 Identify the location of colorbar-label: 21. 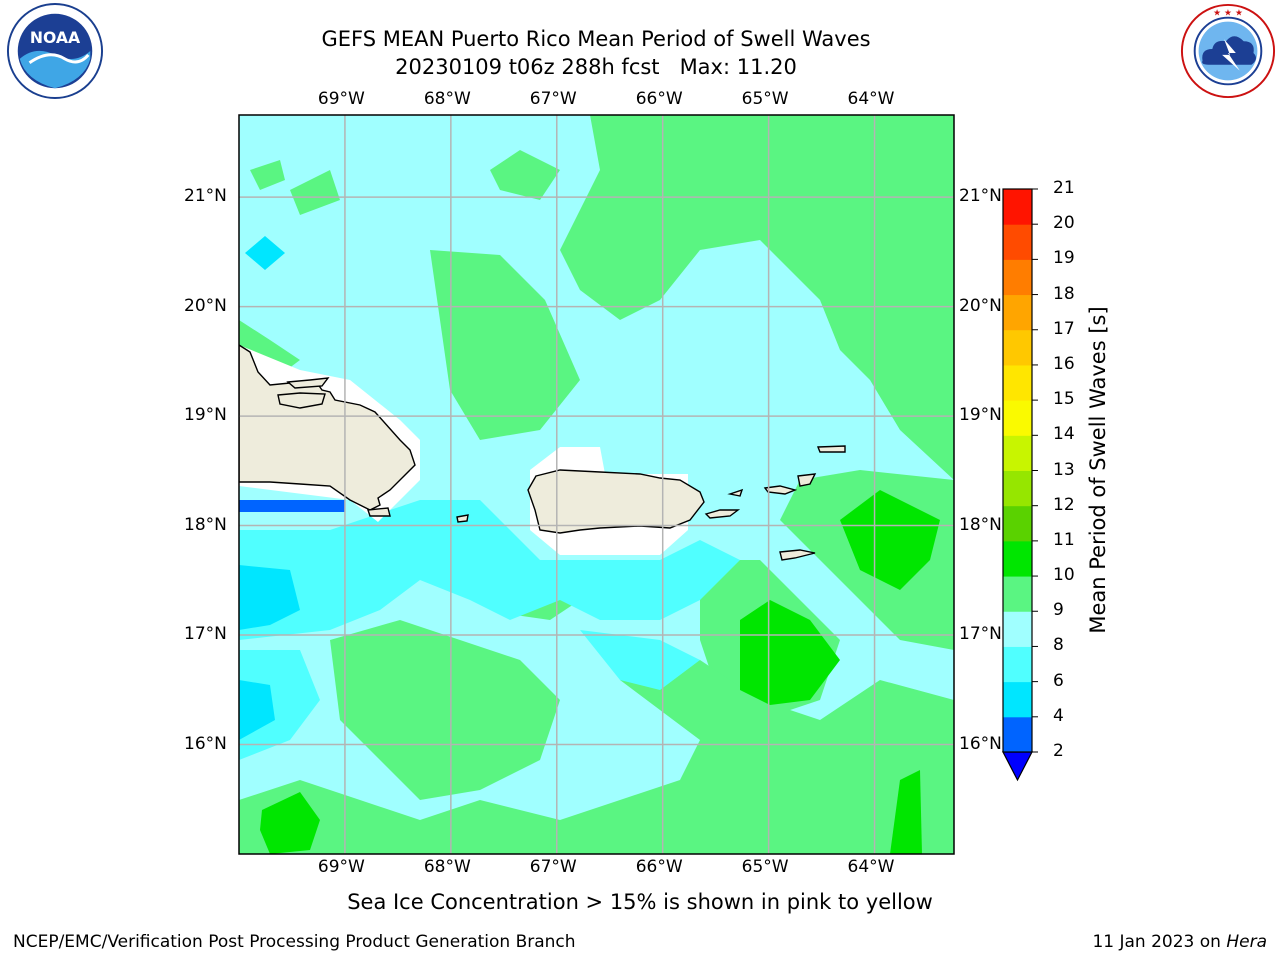
(1064, 188).